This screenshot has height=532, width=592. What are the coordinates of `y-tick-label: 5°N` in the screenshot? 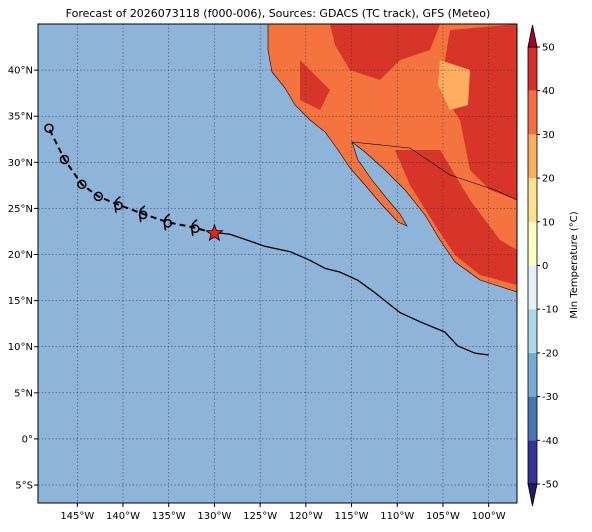 It's located at (23, 393).